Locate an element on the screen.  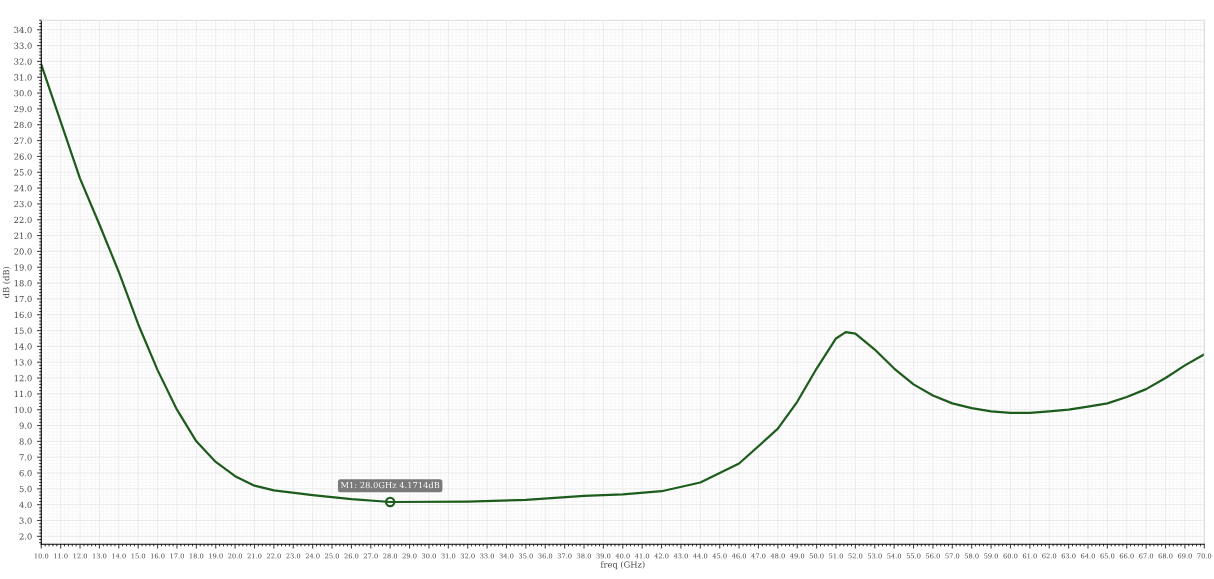
y-tick-label: 28.0 is located at coordinates (23, 125).